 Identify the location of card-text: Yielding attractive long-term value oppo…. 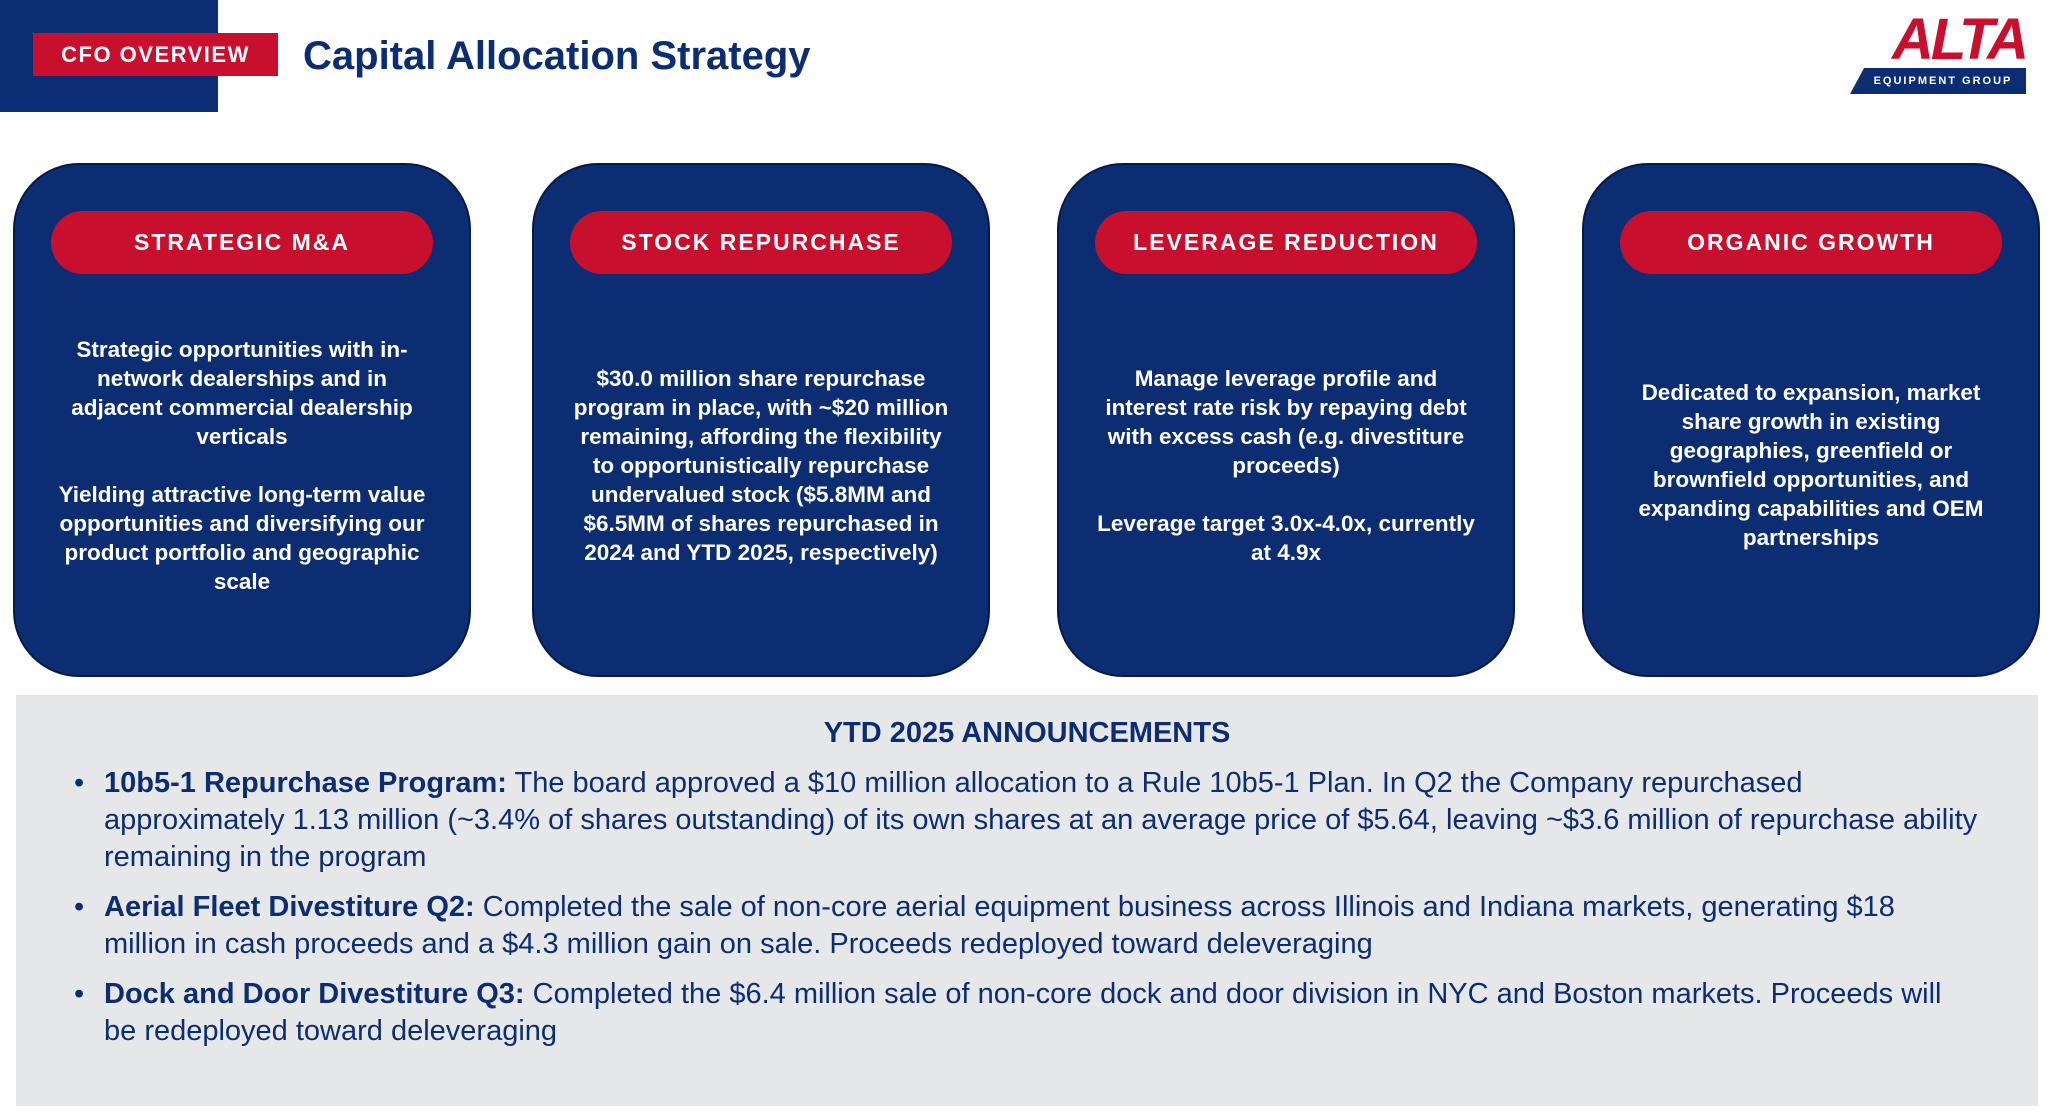
(242, 537).